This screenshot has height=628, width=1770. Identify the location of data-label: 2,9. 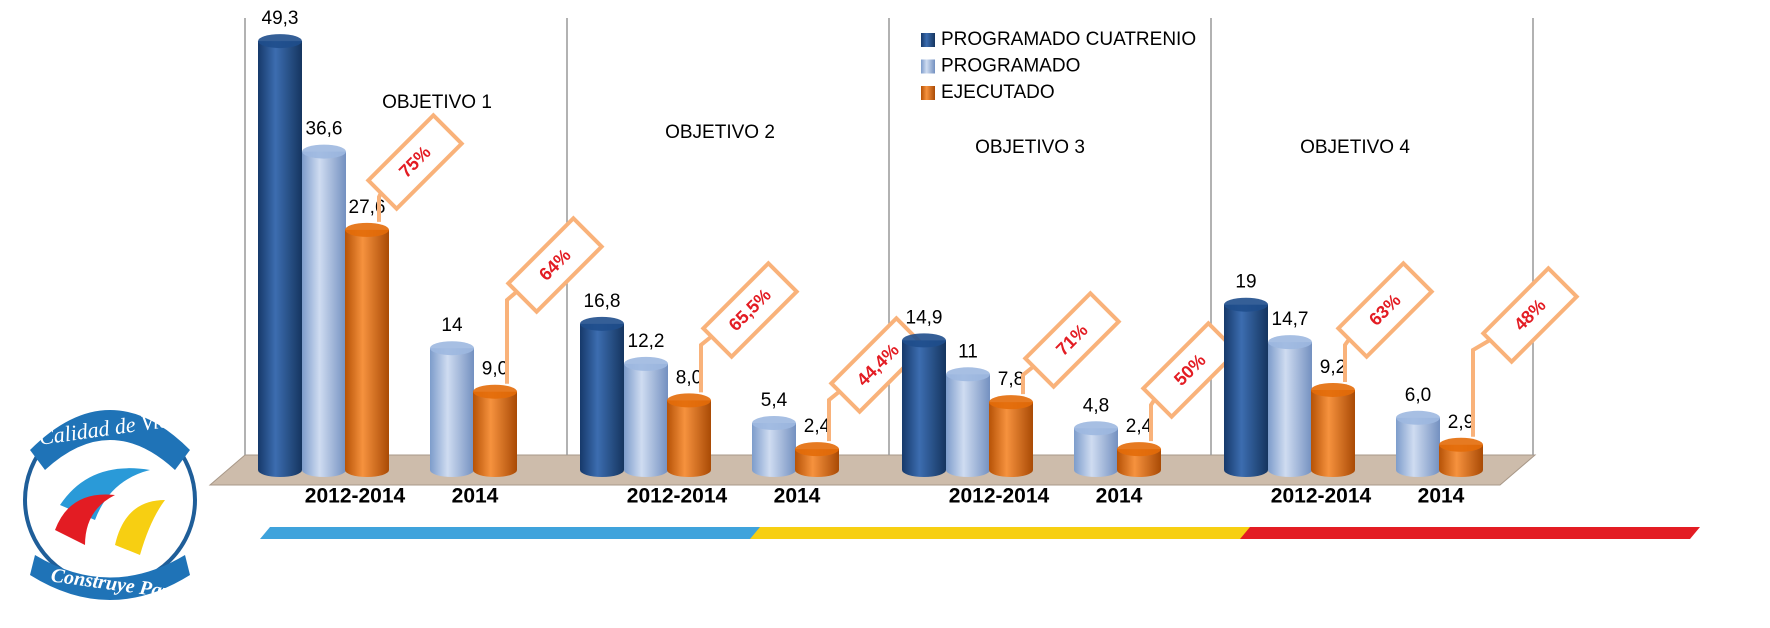
(1461, 422).